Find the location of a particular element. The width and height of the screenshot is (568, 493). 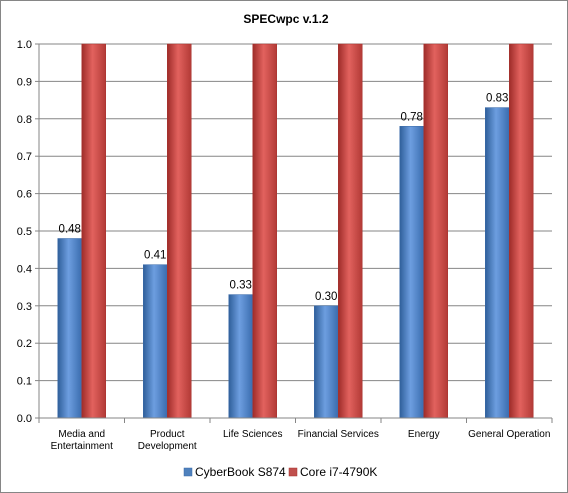

legend-label-cyberbook: CyberBook S874 is located at coordinates (240, 472).